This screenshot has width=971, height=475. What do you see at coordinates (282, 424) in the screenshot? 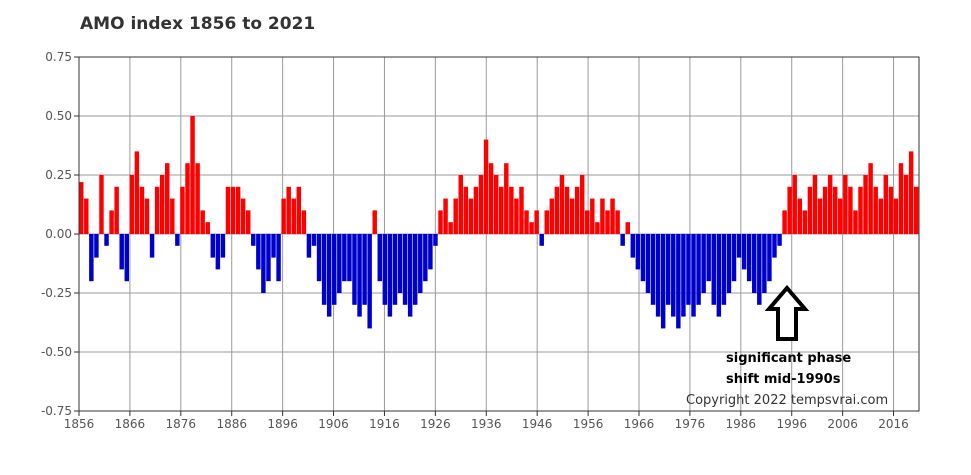
I see `x-tick-label: 1896` at bounding box center [282, 424].